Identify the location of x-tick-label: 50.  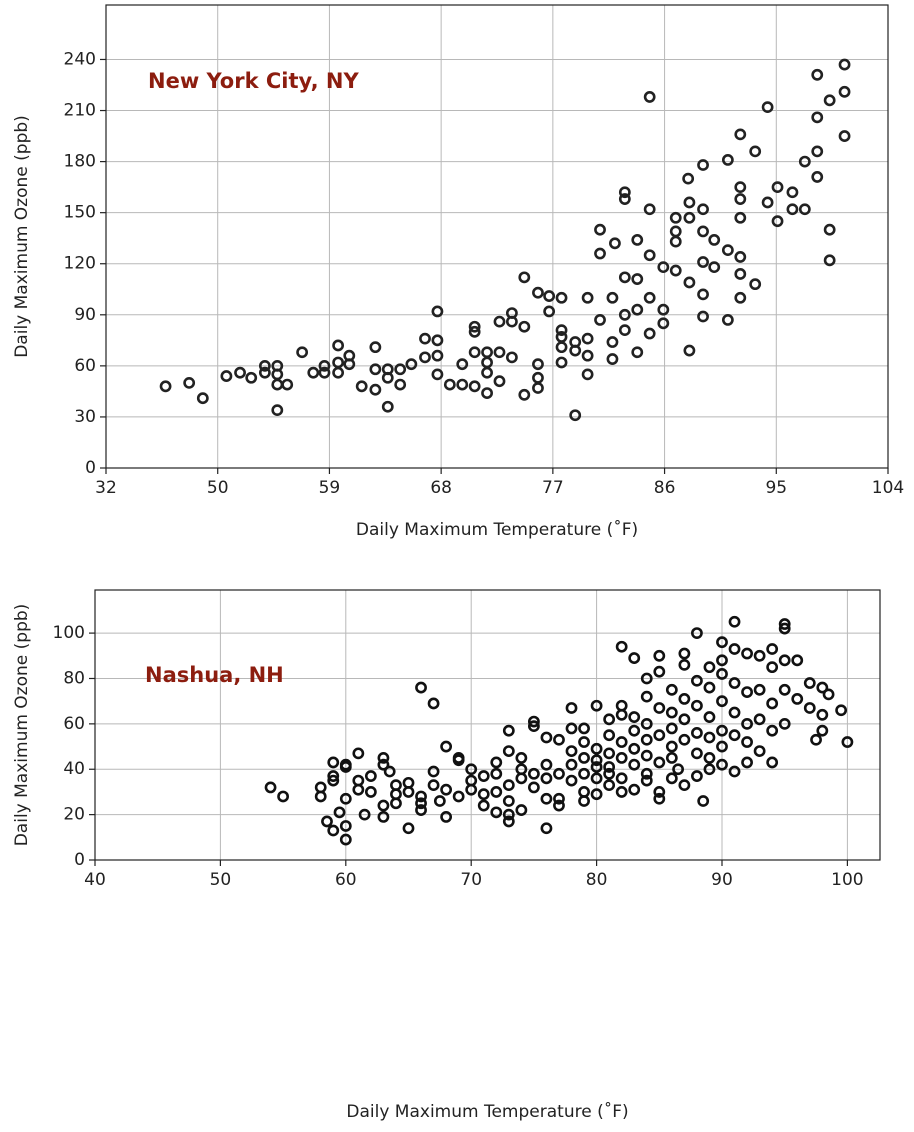
(221, 880).